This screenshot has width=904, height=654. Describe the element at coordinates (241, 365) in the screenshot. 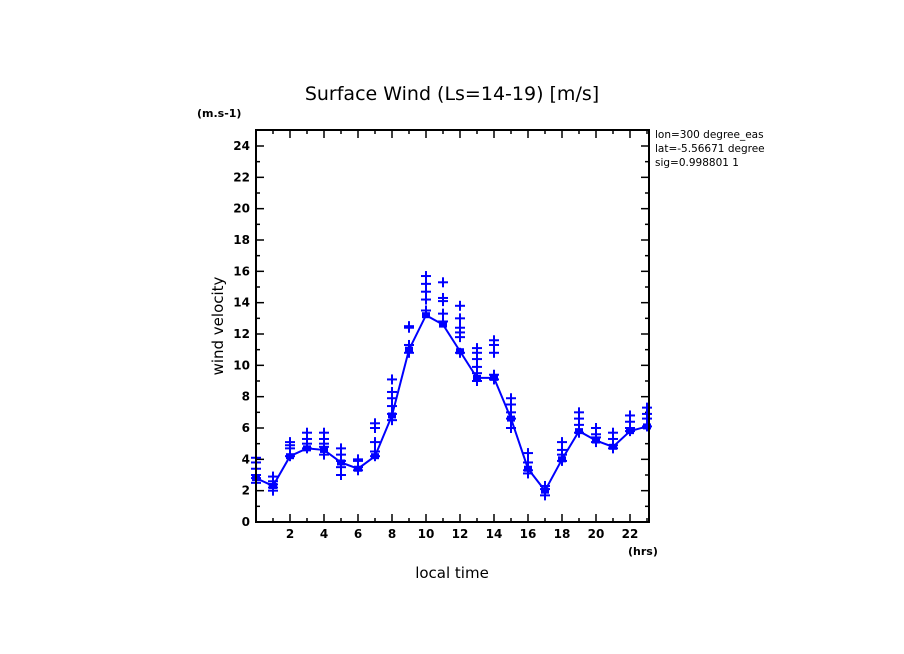

I see `y-tick-label: 10` at that location.